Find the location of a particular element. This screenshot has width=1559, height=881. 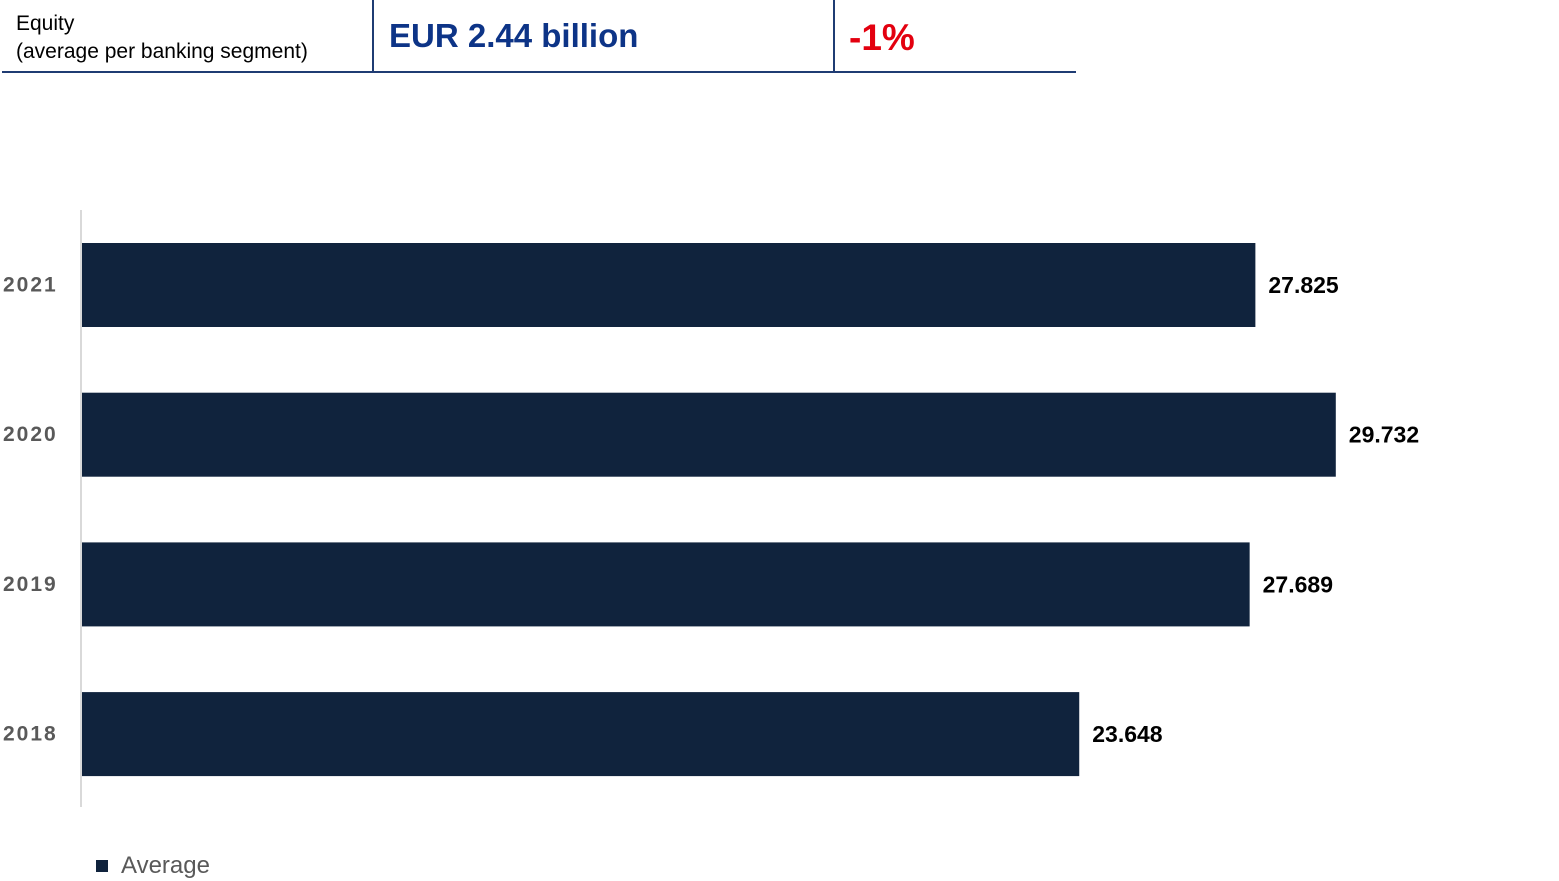

bar-2019 is located at coordinates (666, 584).